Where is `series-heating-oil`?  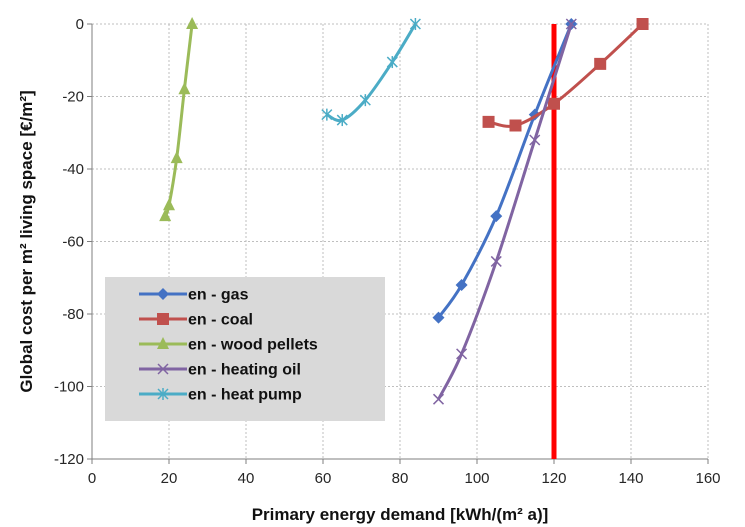 series-heating-oil is located at coordinates (504, 211).